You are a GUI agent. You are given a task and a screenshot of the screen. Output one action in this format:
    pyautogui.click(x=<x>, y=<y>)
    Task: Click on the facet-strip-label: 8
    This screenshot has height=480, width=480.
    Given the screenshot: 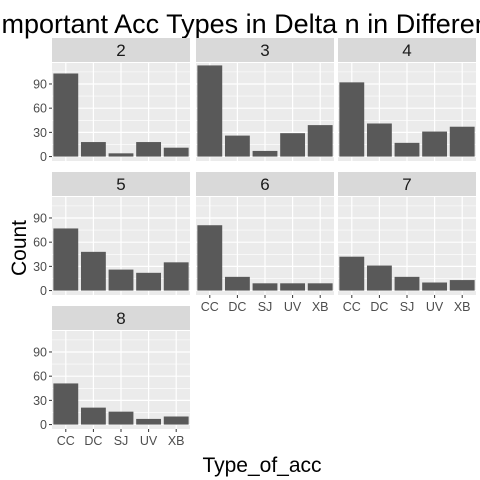 What is the action you would take?
    pyautogui.click(x=120, y=318)
    